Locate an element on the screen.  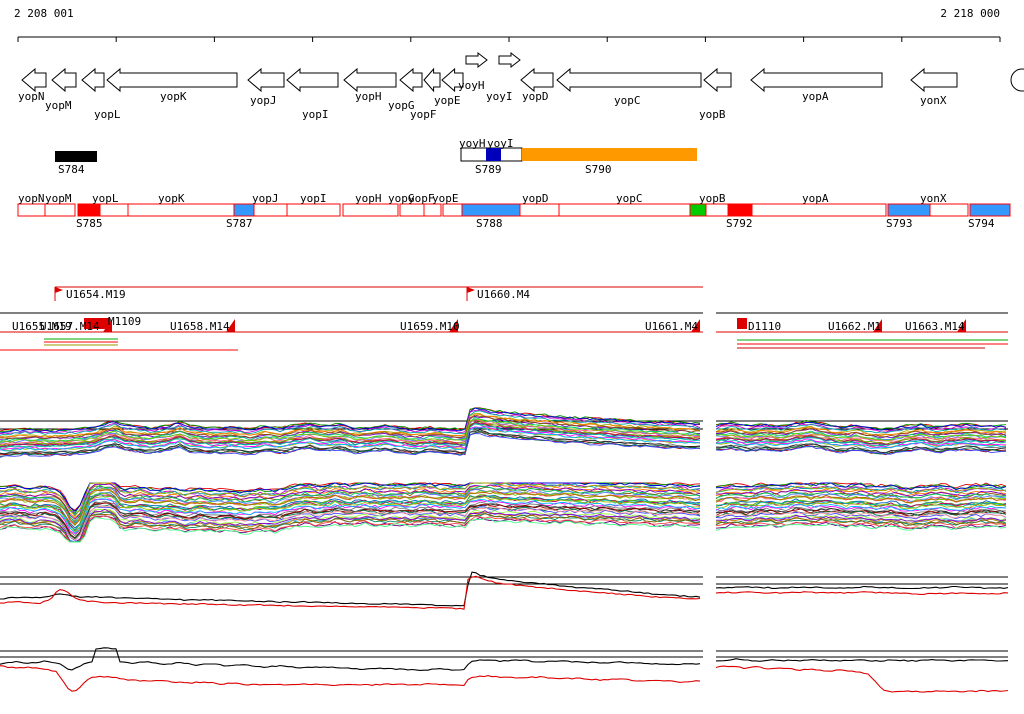
gene-arrow-yopK is located at coordinates (172, 80).